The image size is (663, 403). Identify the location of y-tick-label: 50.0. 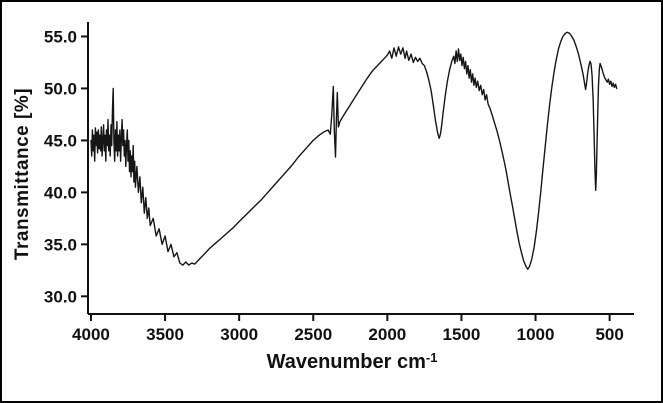
(60, 88).